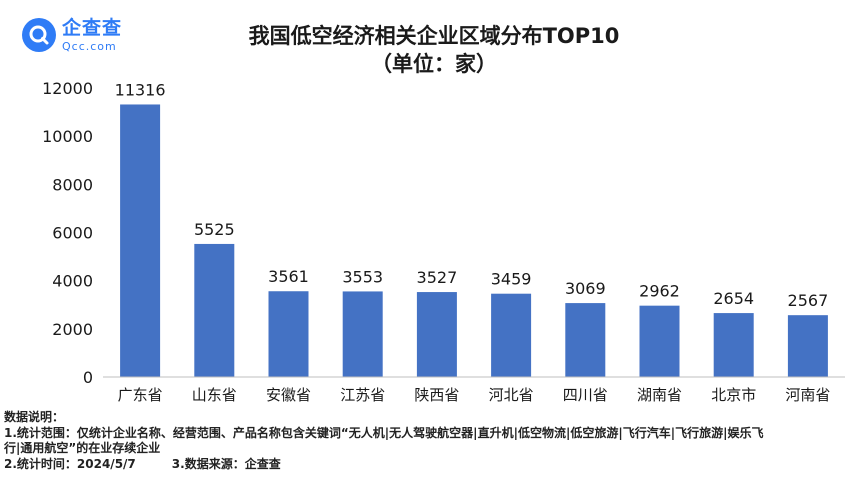 This screenshot has width=868, height=490. Describe the element at coordinates (39, 35) in the screenshot. I see `logo-q-icon` at that location.